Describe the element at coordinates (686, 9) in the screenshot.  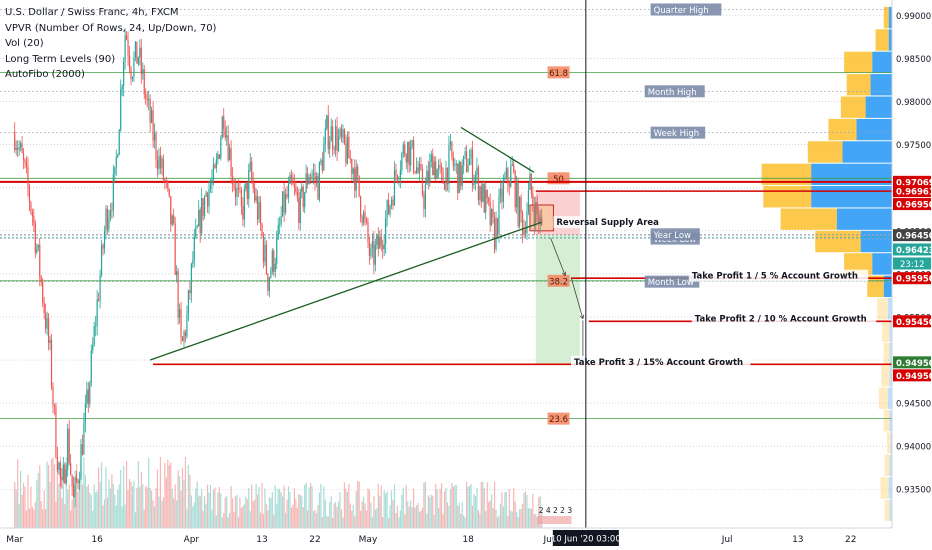
I see `period-level-box` at that location.